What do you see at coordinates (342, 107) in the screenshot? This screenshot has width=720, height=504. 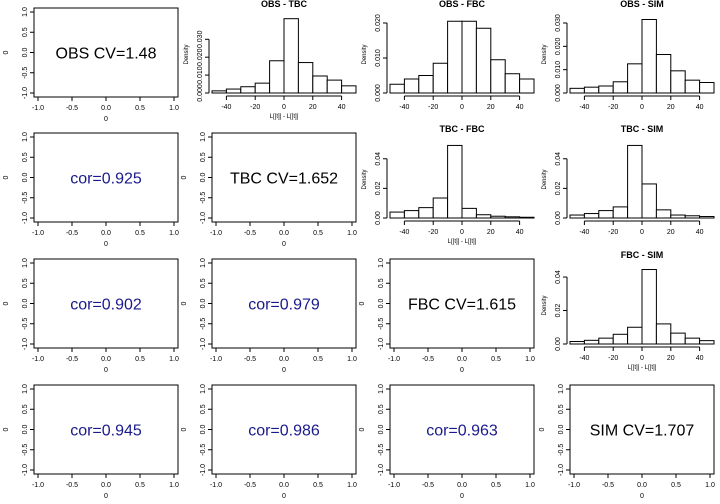 I see `panel-0-1-xtick-label: 40` at bounding box center [342, 107].